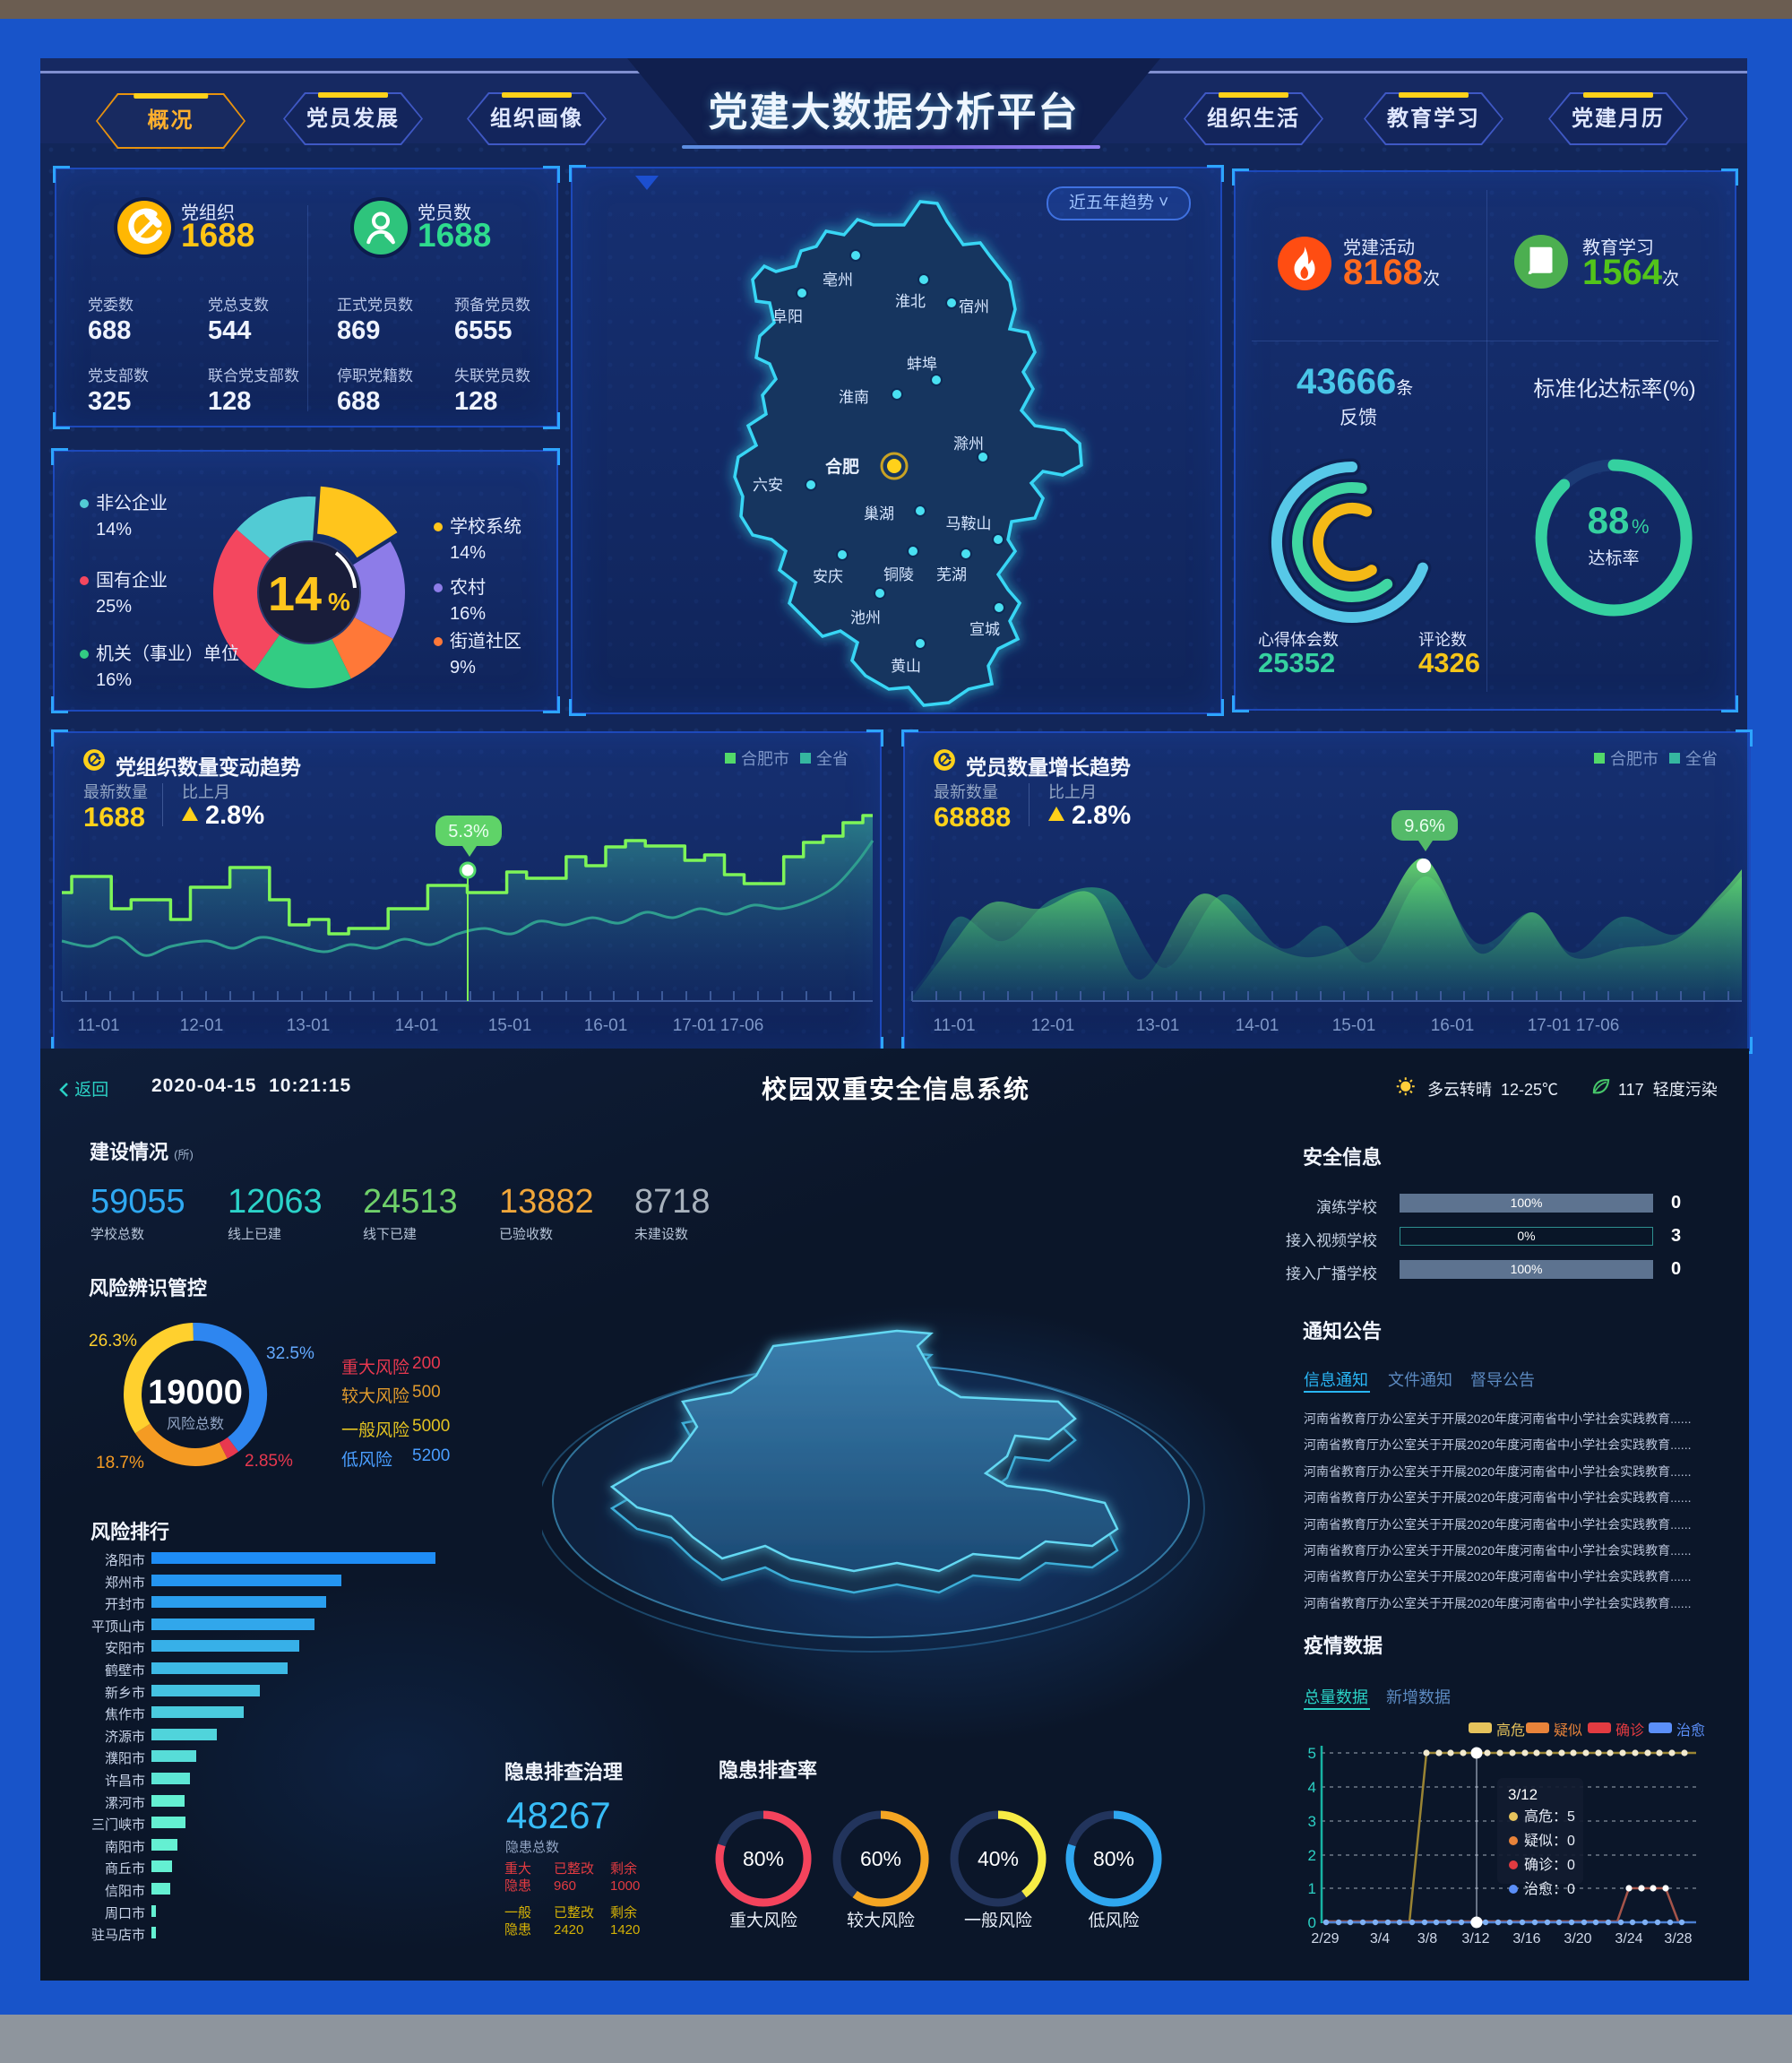  What do you see at coordinates (969, 444) in the screenshot?
I see `svg-text: 滁州` at bounding box center [969, 444].